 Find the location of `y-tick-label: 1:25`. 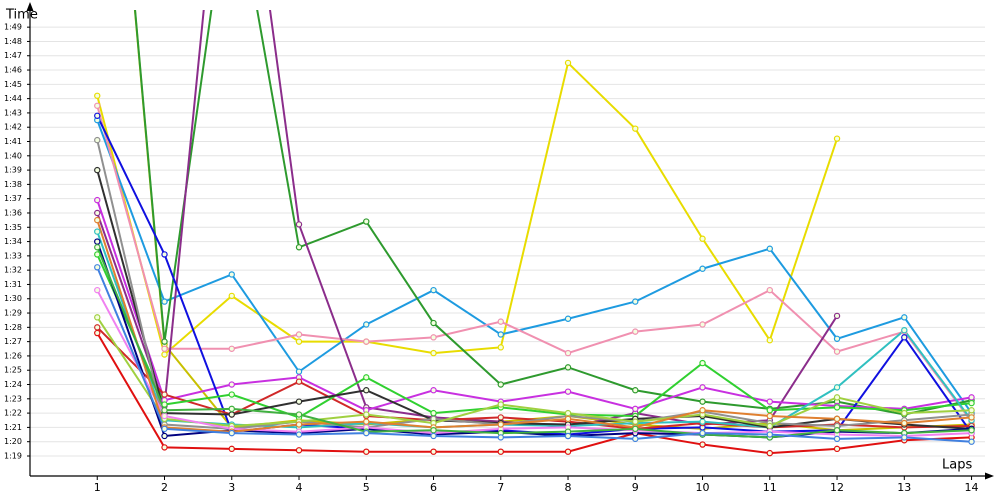

y-tick-label: 1:25 is located at coordinates (13, 370).